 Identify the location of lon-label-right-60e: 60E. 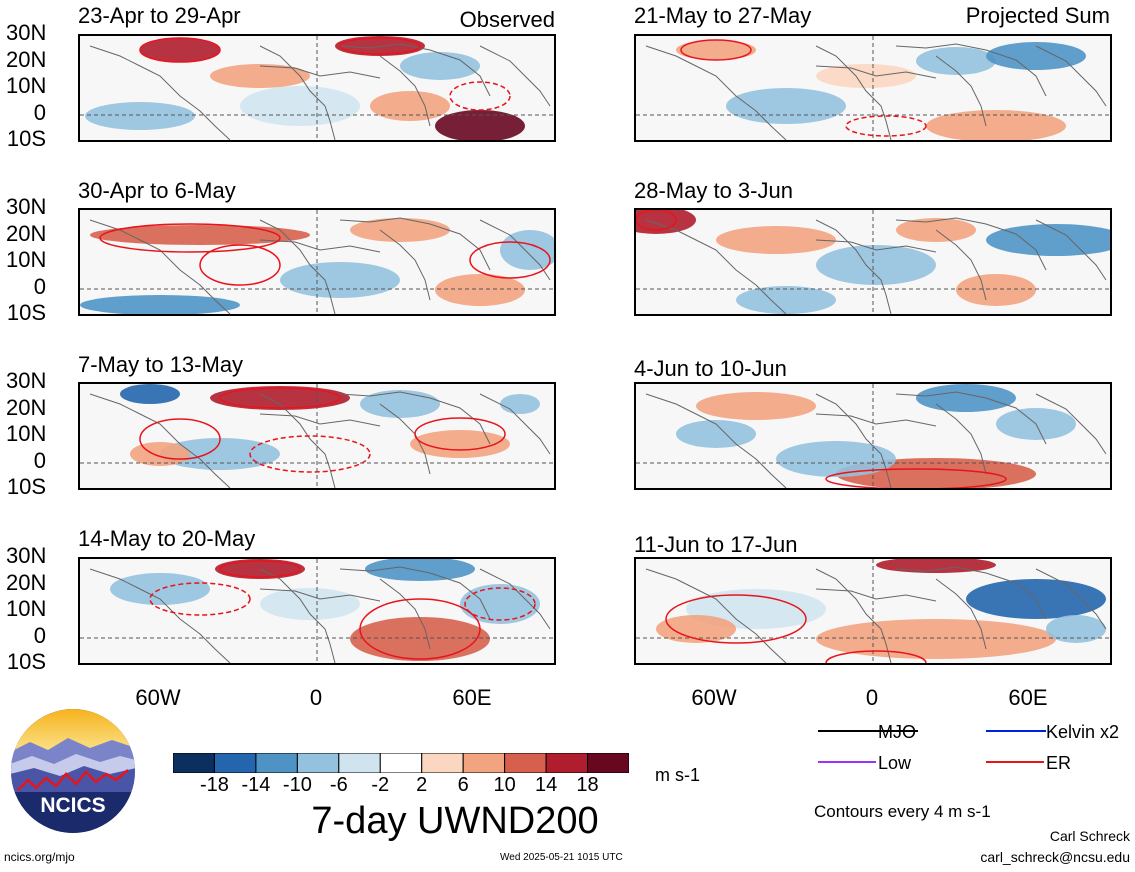
(1028, 697).